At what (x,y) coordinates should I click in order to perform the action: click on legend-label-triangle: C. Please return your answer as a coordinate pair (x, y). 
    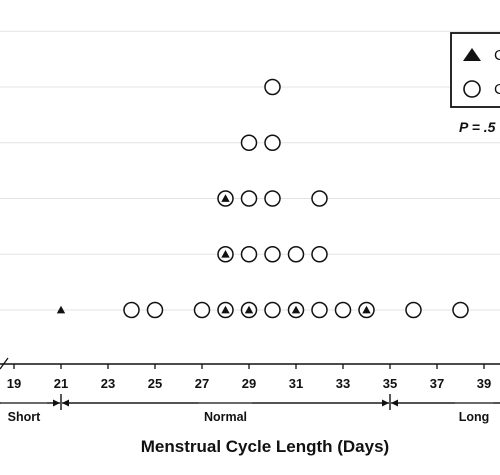
    Looking at the image, I should click on (497, 55).